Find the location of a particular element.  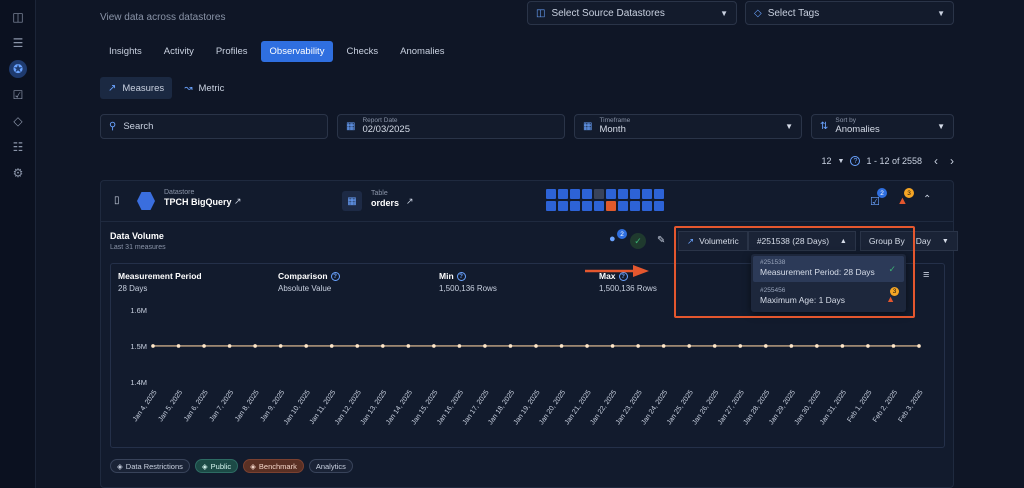

tags-select: ◇ Select Tags ▼ is located at coordinates (849, 13).